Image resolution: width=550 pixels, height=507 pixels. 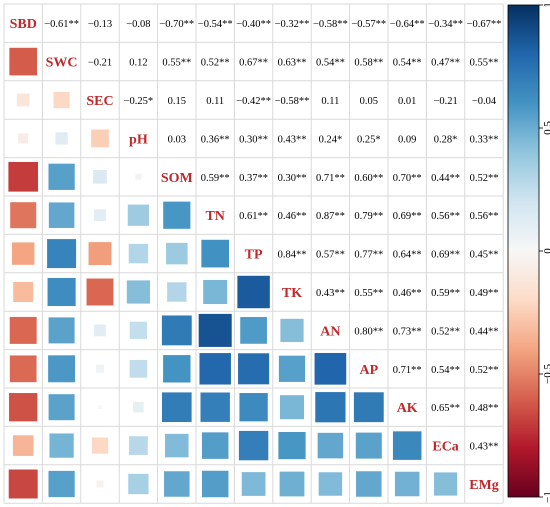 I want to click on variable-label-swc: SWC, so click(x=62, y=63).